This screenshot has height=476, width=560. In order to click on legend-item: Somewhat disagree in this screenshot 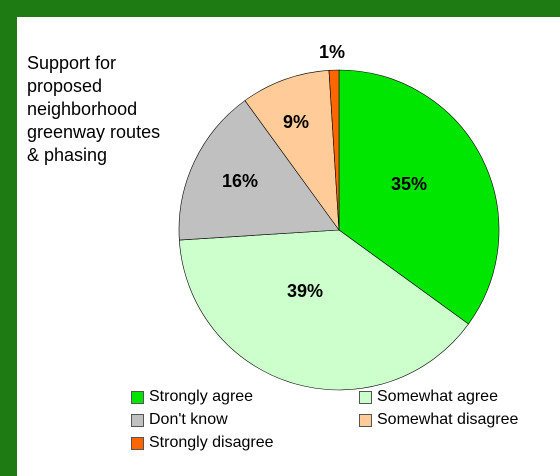, I will do `click(438, 420)`.